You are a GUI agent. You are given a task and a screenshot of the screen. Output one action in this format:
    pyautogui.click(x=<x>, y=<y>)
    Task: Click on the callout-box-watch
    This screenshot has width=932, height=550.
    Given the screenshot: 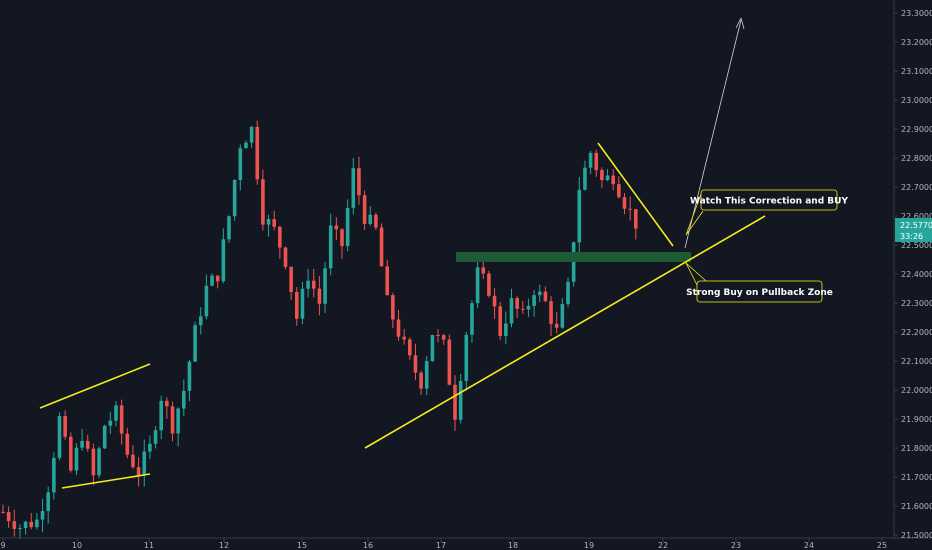 What is the action you would take?
    pyautogui.click(x=769, y=200)
    